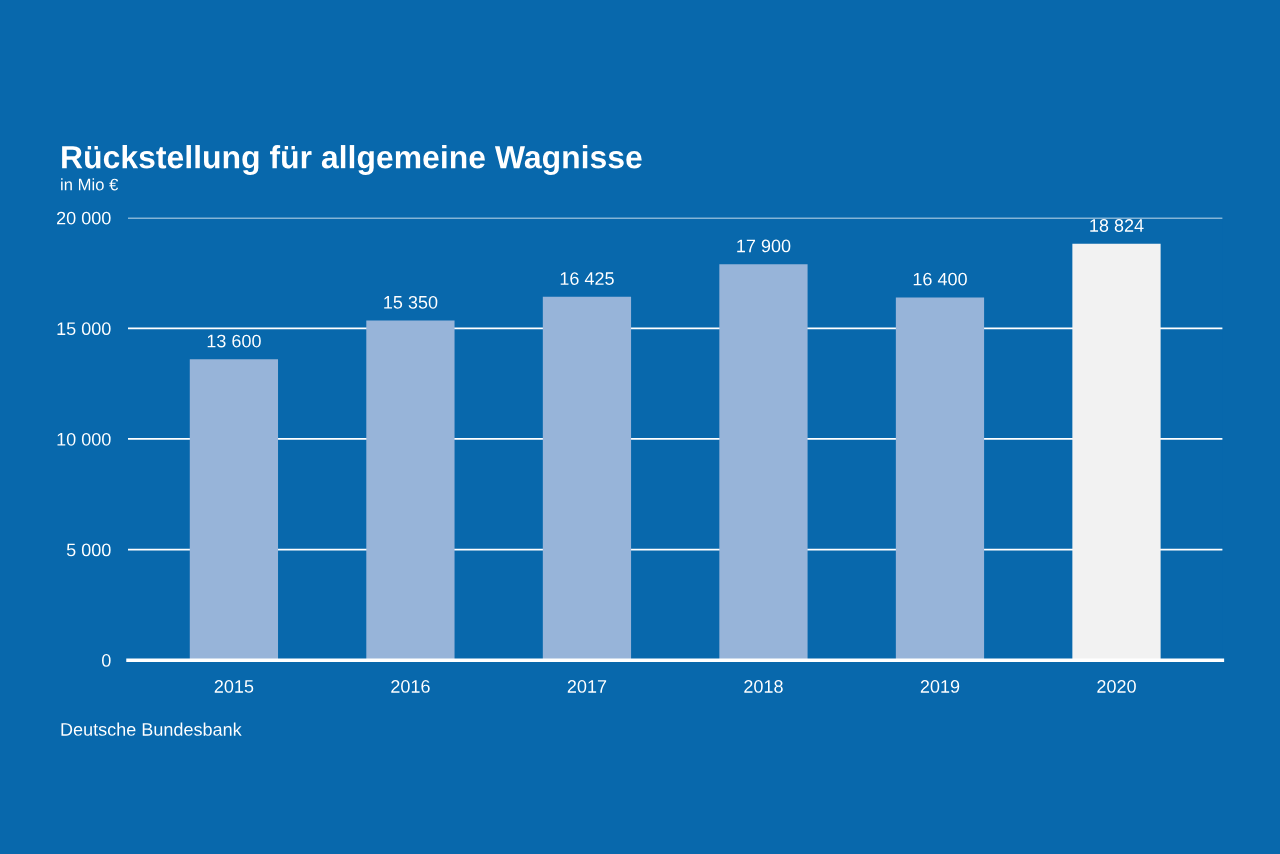 The width and height of the screenshot is (1280, 854). What do you see at coordinates (234, 341) in the screenshot?
I see `data-label: 13 600` at bounding box center [234, 341].